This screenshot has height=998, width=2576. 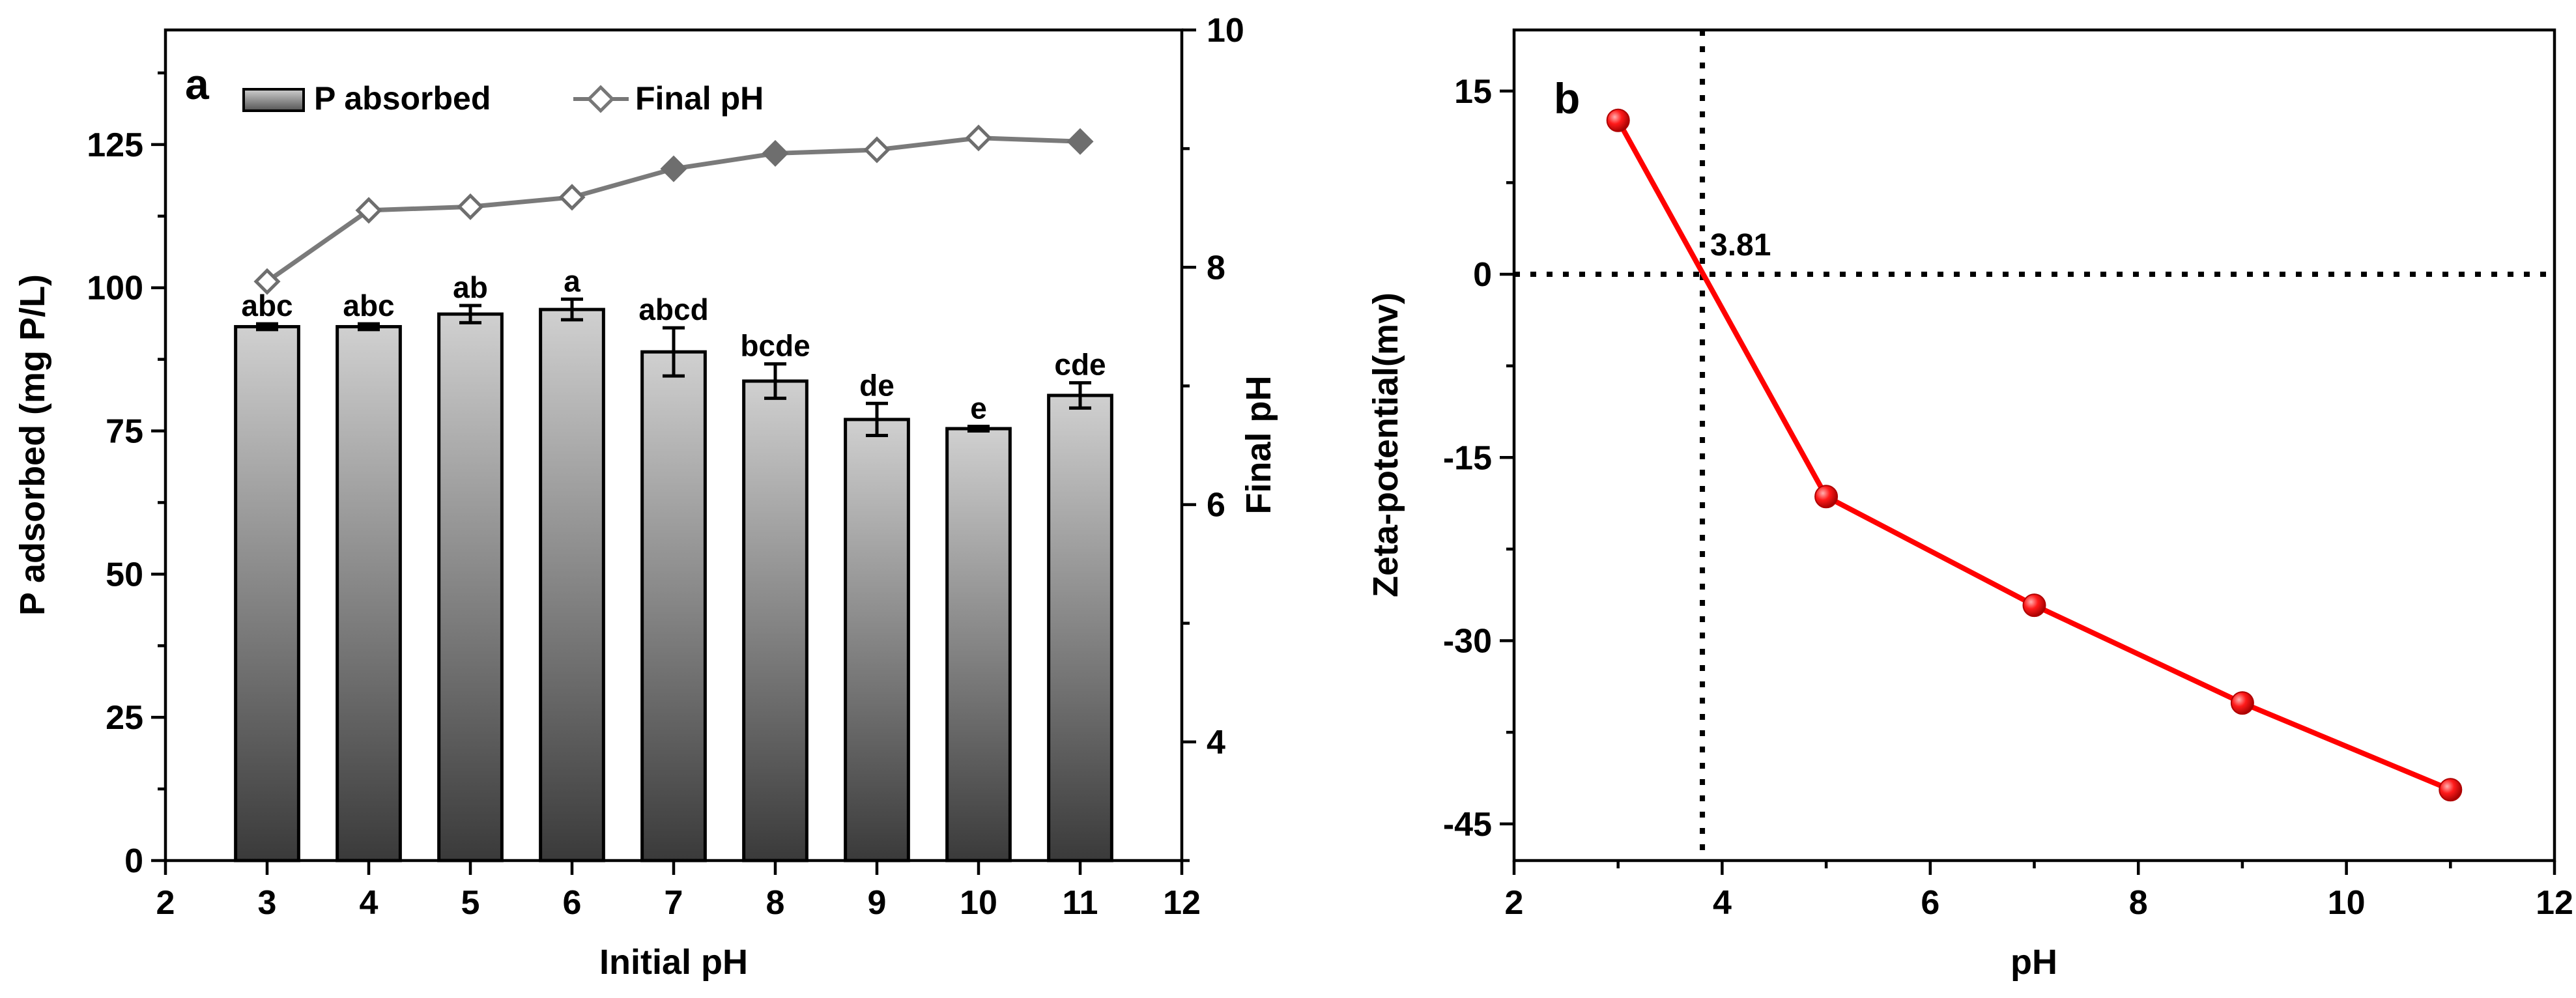 I want to click on sig-label-6: a, so click(x=572, y=281).